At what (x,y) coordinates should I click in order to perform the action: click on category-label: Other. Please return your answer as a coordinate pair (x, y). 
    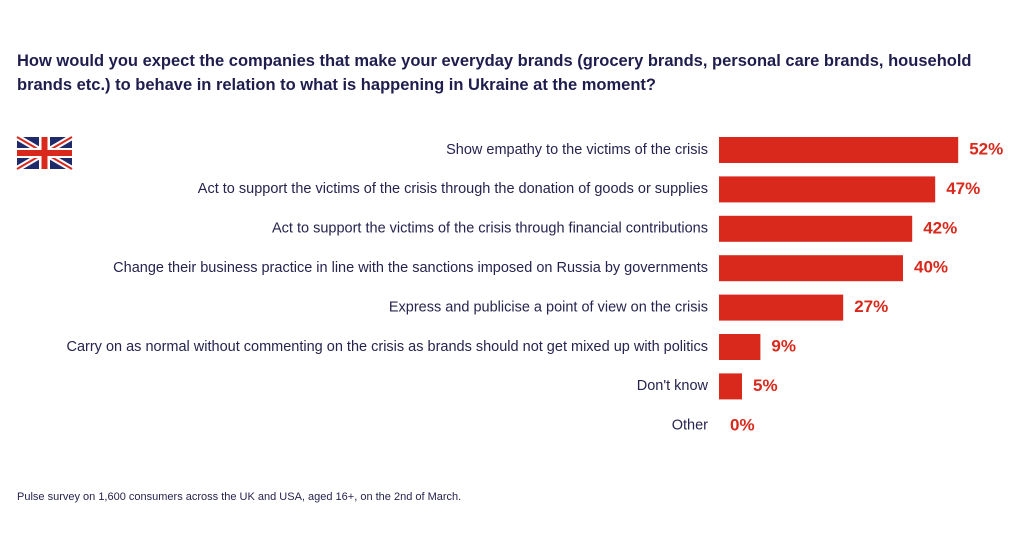
    Looking at the image, I should click on (690, 426).